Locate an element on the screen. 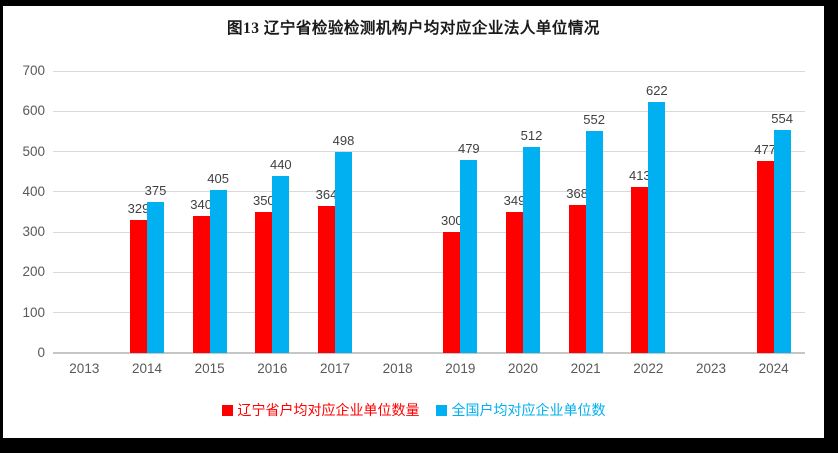 The width and height of the screenshot is (838, 453). legend: 辽宁省户均对应企业单位数量 全国户均对应企业单位数 is located at coordinates (413, 410).